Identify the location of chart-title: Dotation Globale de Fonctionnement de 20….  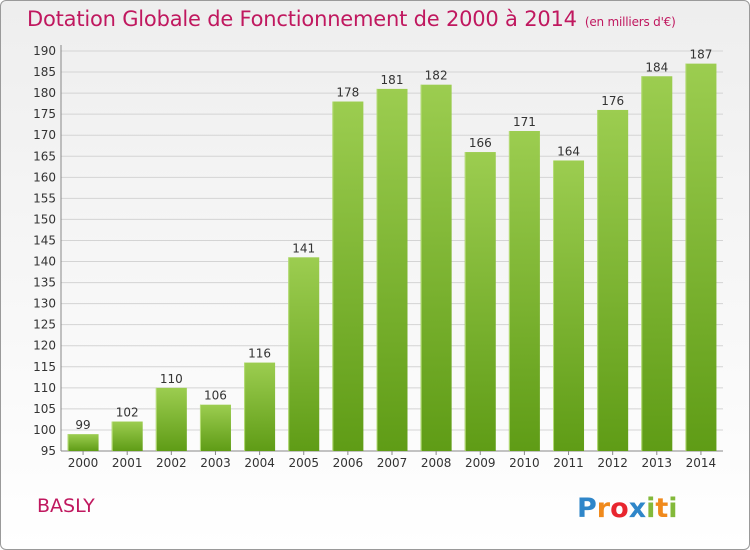
(351, 19).